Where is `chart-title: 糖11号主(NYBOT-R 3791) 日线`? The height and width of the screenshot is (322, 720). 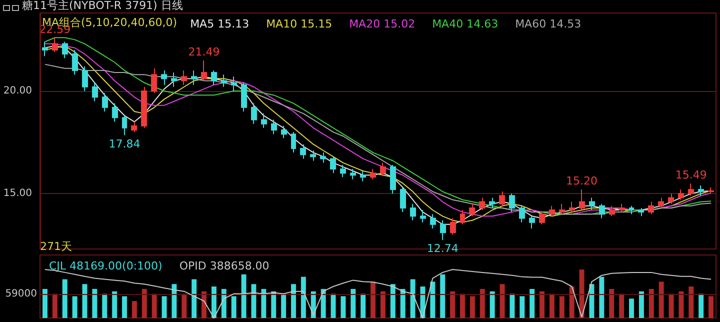 chart-title: 糖11号主(NYBOT-R 3791) 日线 is located at coordinates (102, 6).